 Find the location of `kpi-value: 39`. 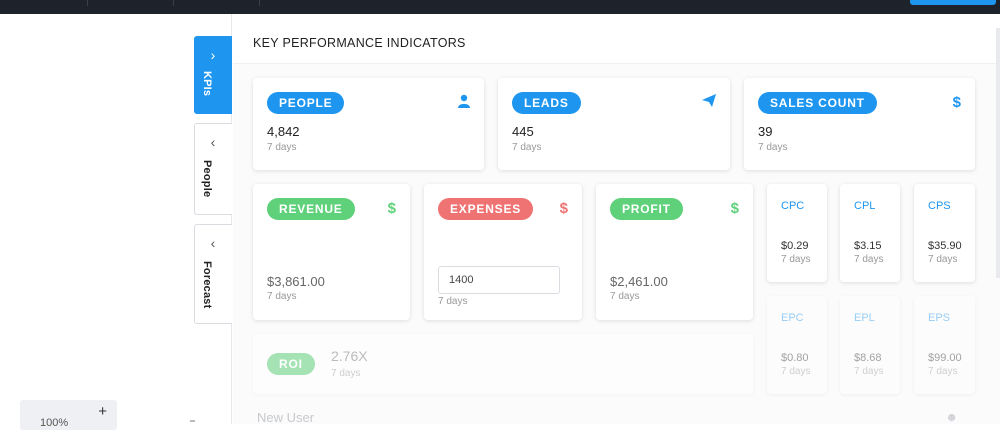

kpi-value: 39 is located at coordinates (765, 131).